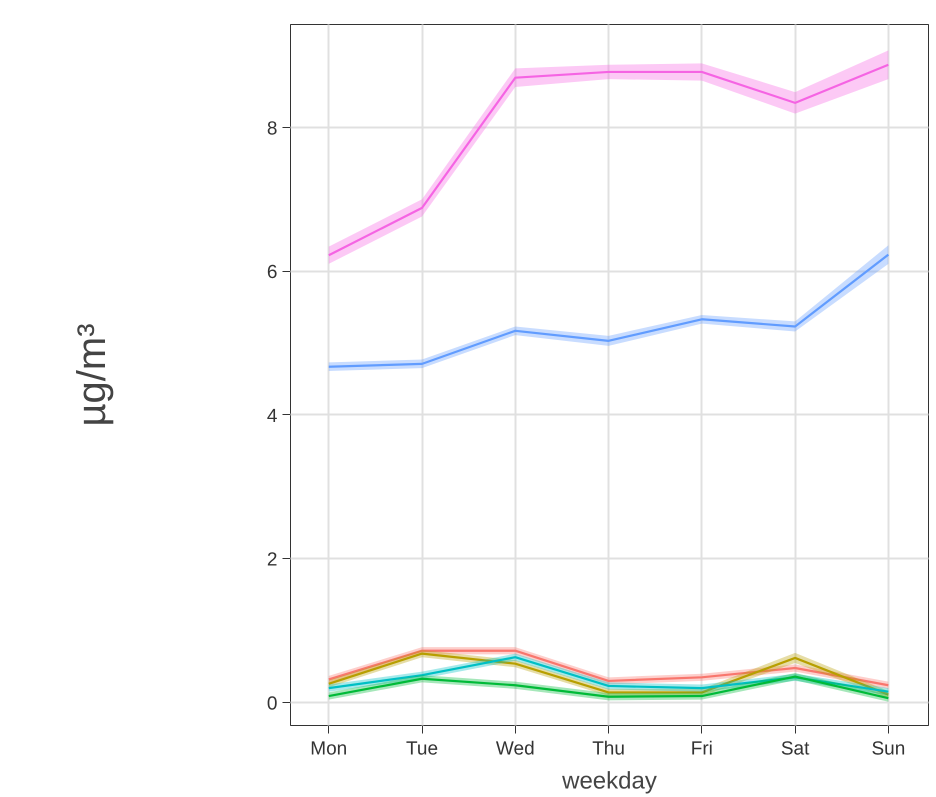 The width and height of the screenshot is (936, 797). What do you see at coordinates (272, 273) in the screenshot?
I see `y-tick-label: 6` at bounding box center [272, 273].